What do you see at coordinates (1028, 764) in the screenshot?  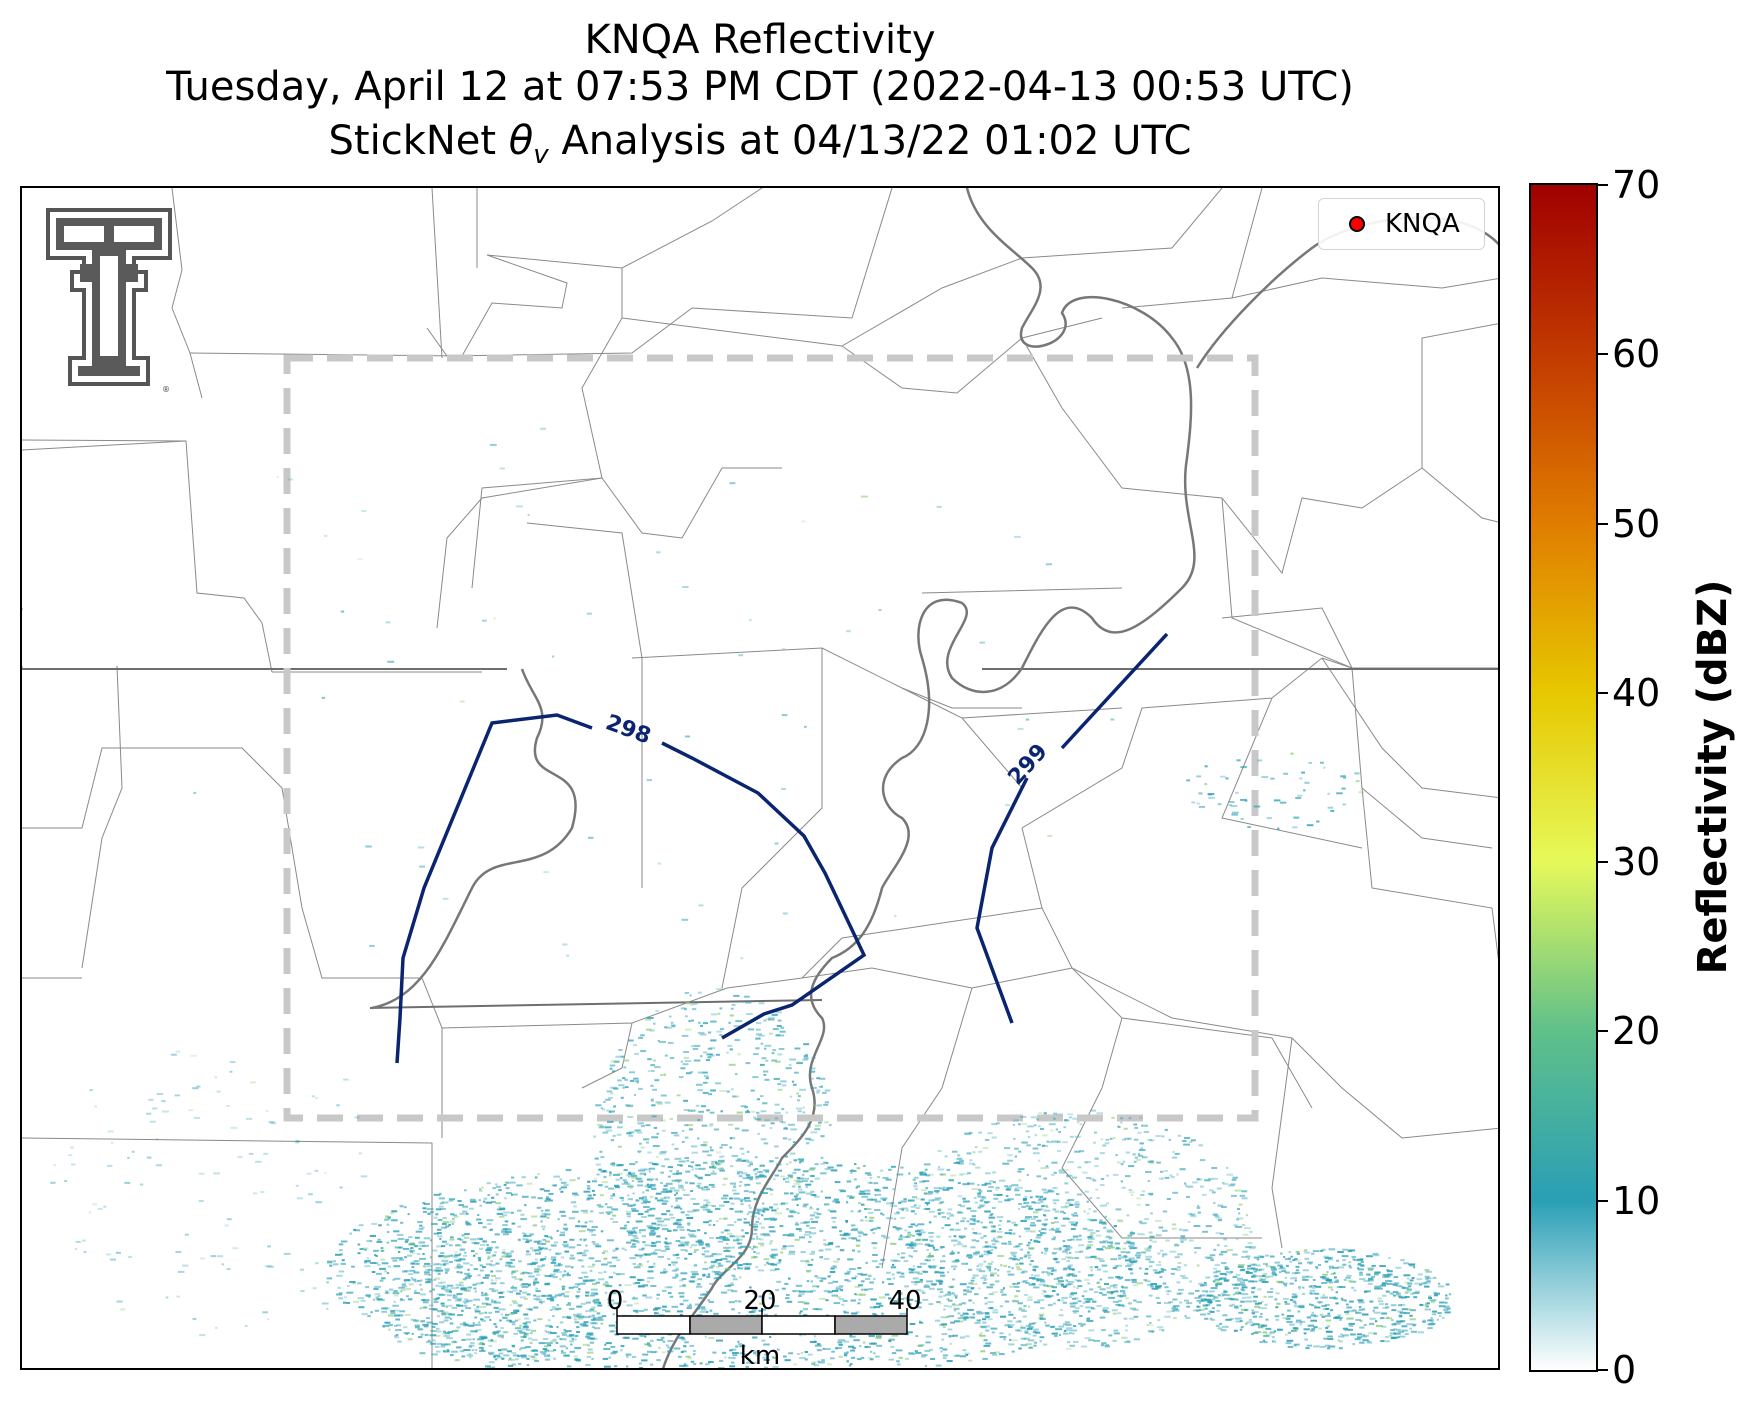 I see `contour-label-299: 299` at bounding box center [1028, 764].